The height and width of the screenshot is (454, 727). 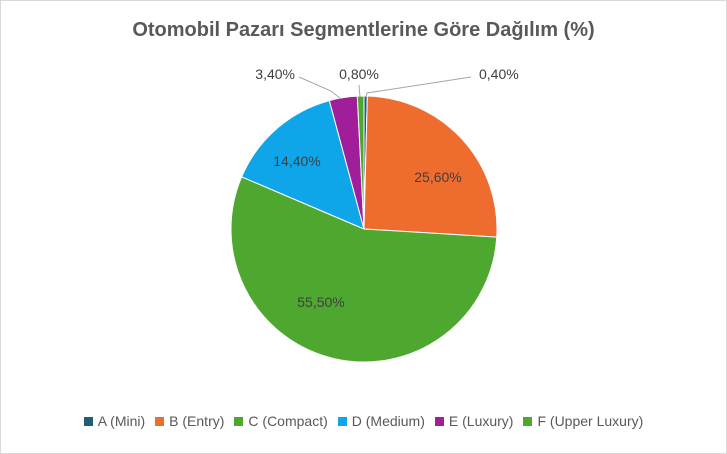 I want to click on data-label-4: 14,40%, so click(x=296, y=161).